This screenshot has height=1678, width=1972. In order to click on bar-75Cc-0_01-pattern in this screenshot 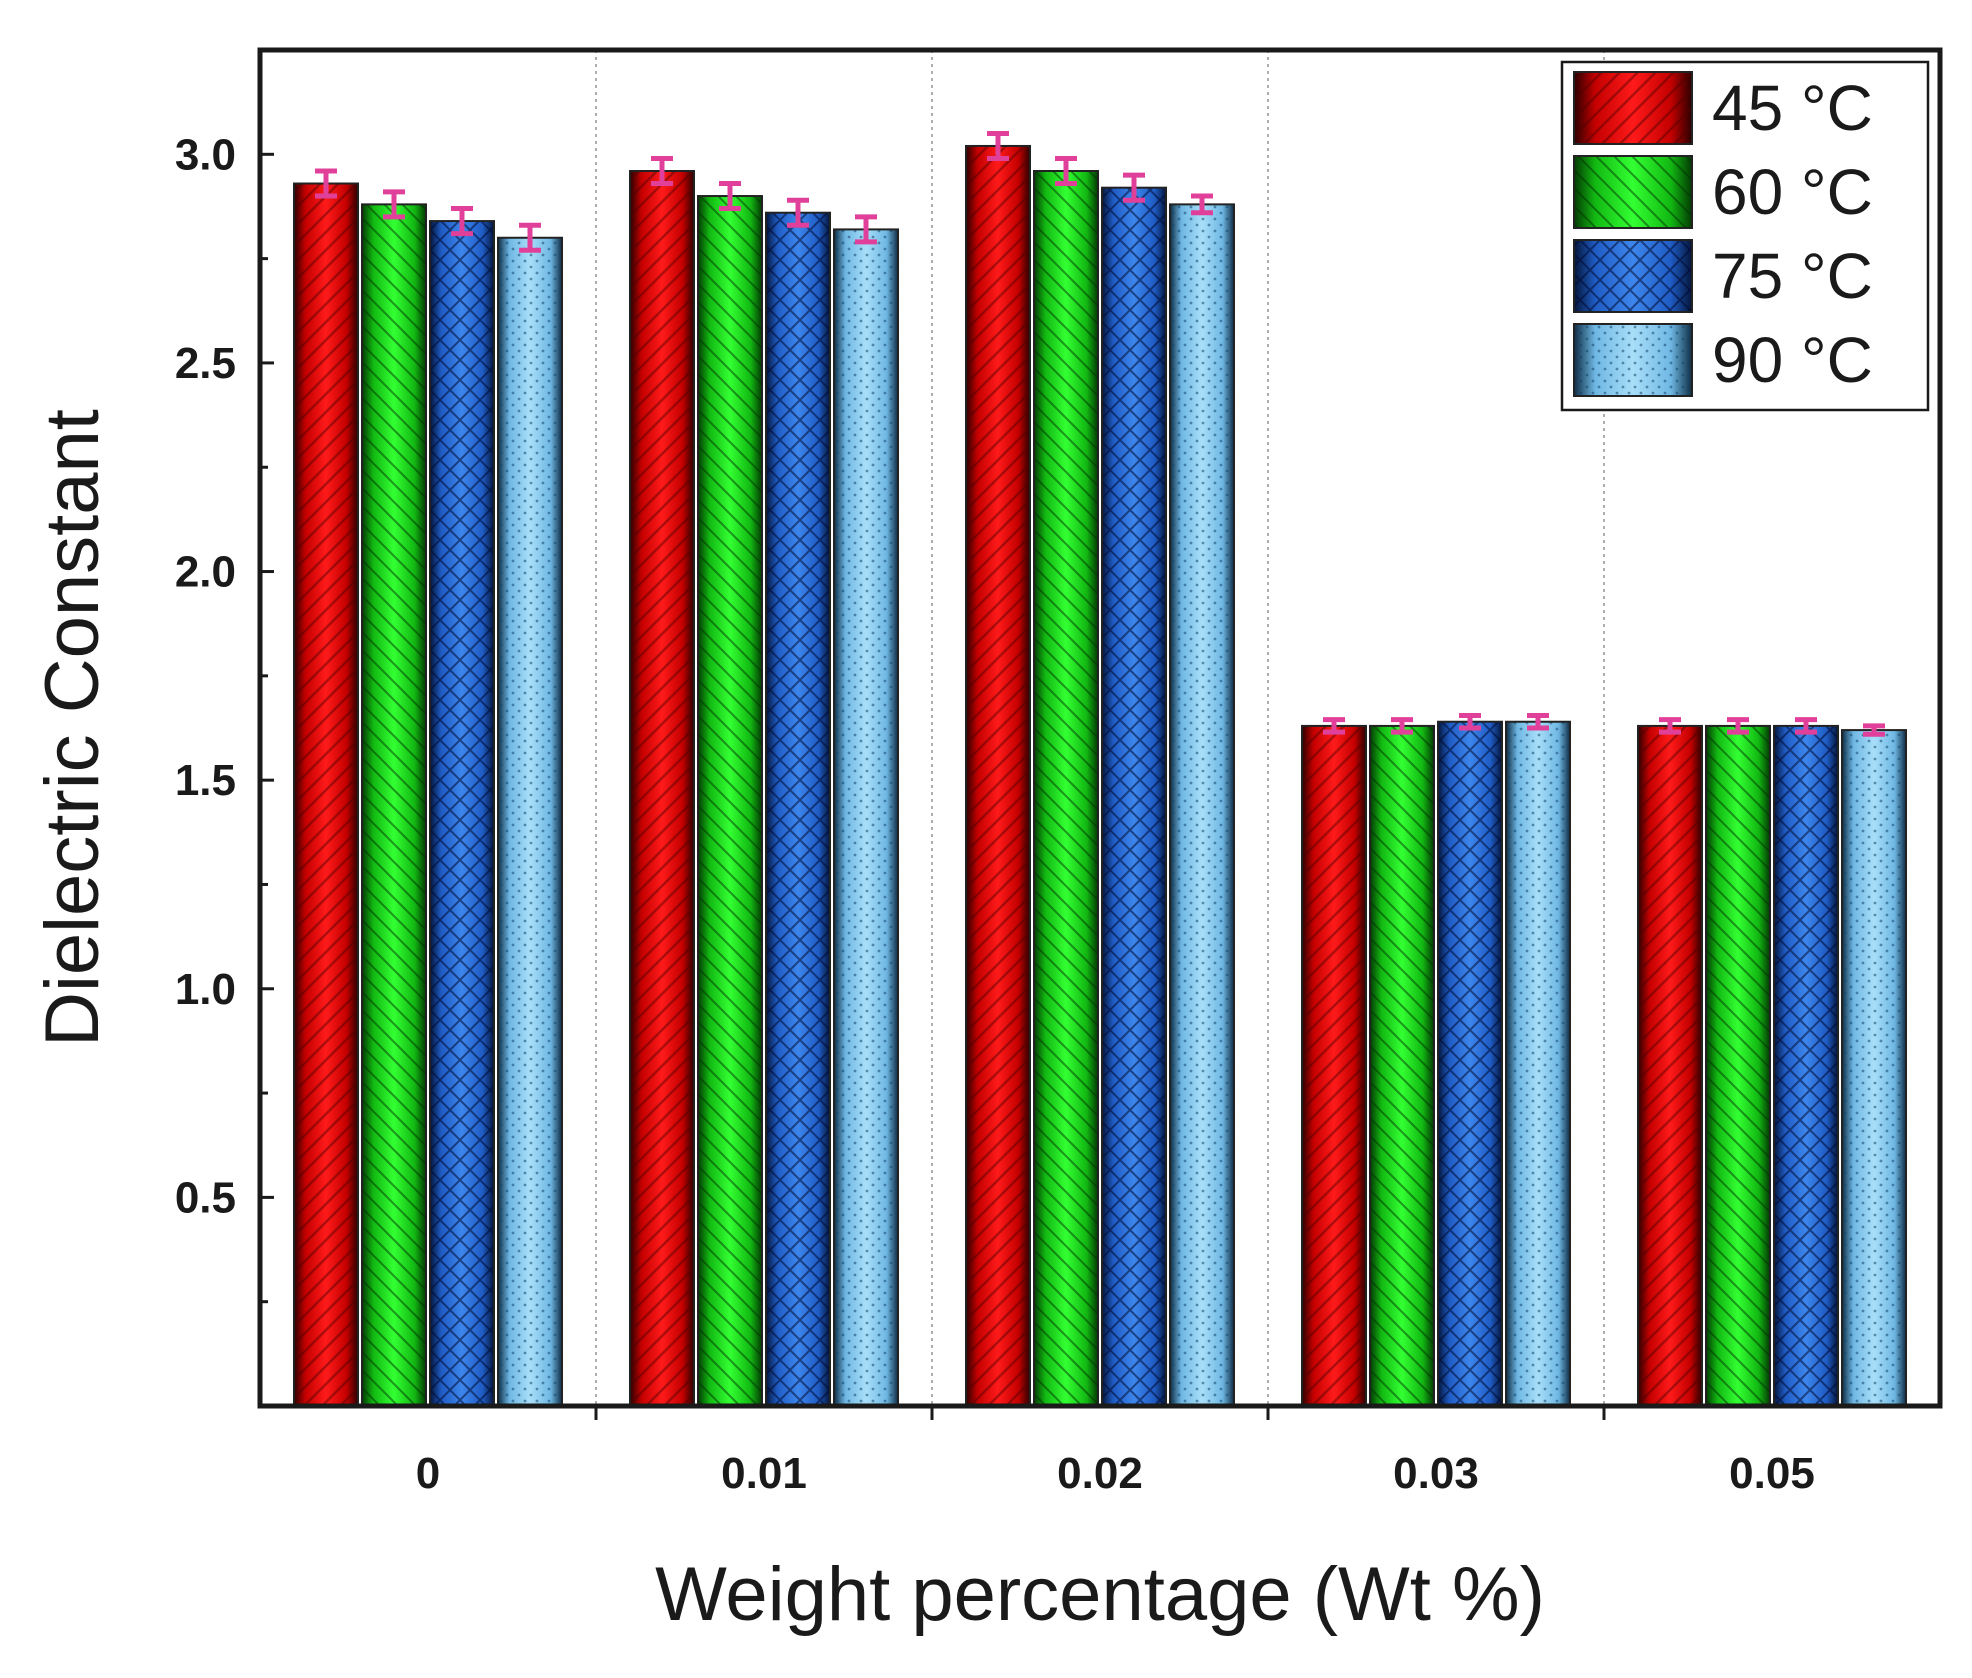, I will do `click(798, 809)`.